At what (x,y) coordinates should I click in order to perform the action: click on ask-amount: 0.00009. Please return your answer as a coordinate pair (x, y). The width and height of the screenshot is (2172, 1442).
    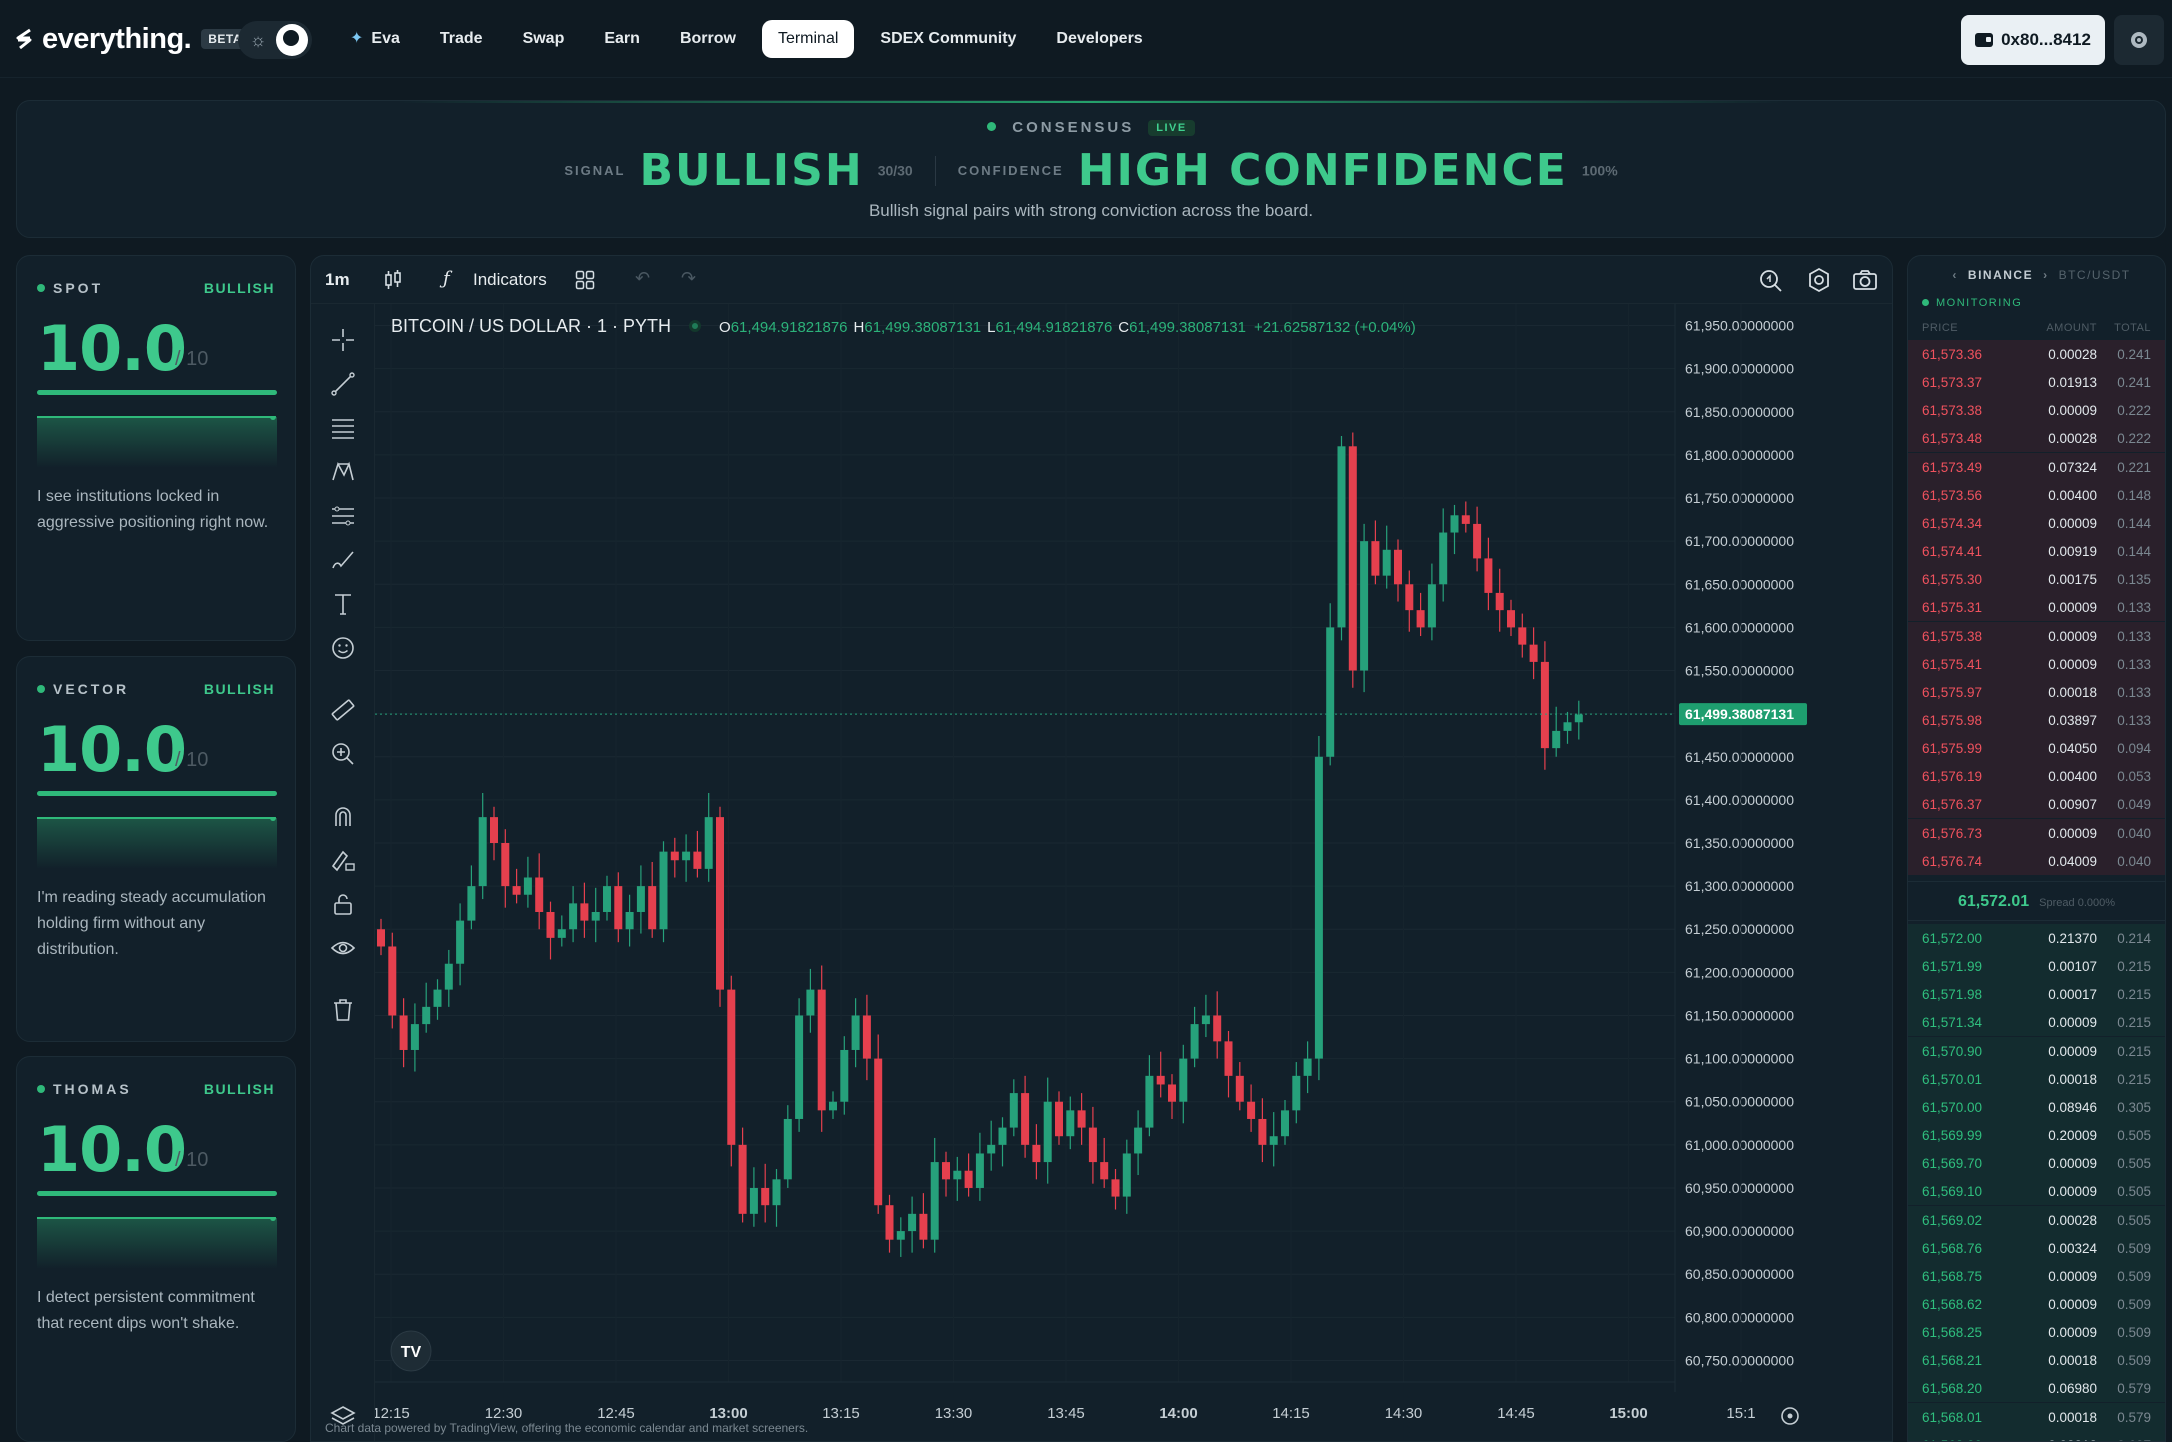
    Looking at the image, I should click on (2072, 411).